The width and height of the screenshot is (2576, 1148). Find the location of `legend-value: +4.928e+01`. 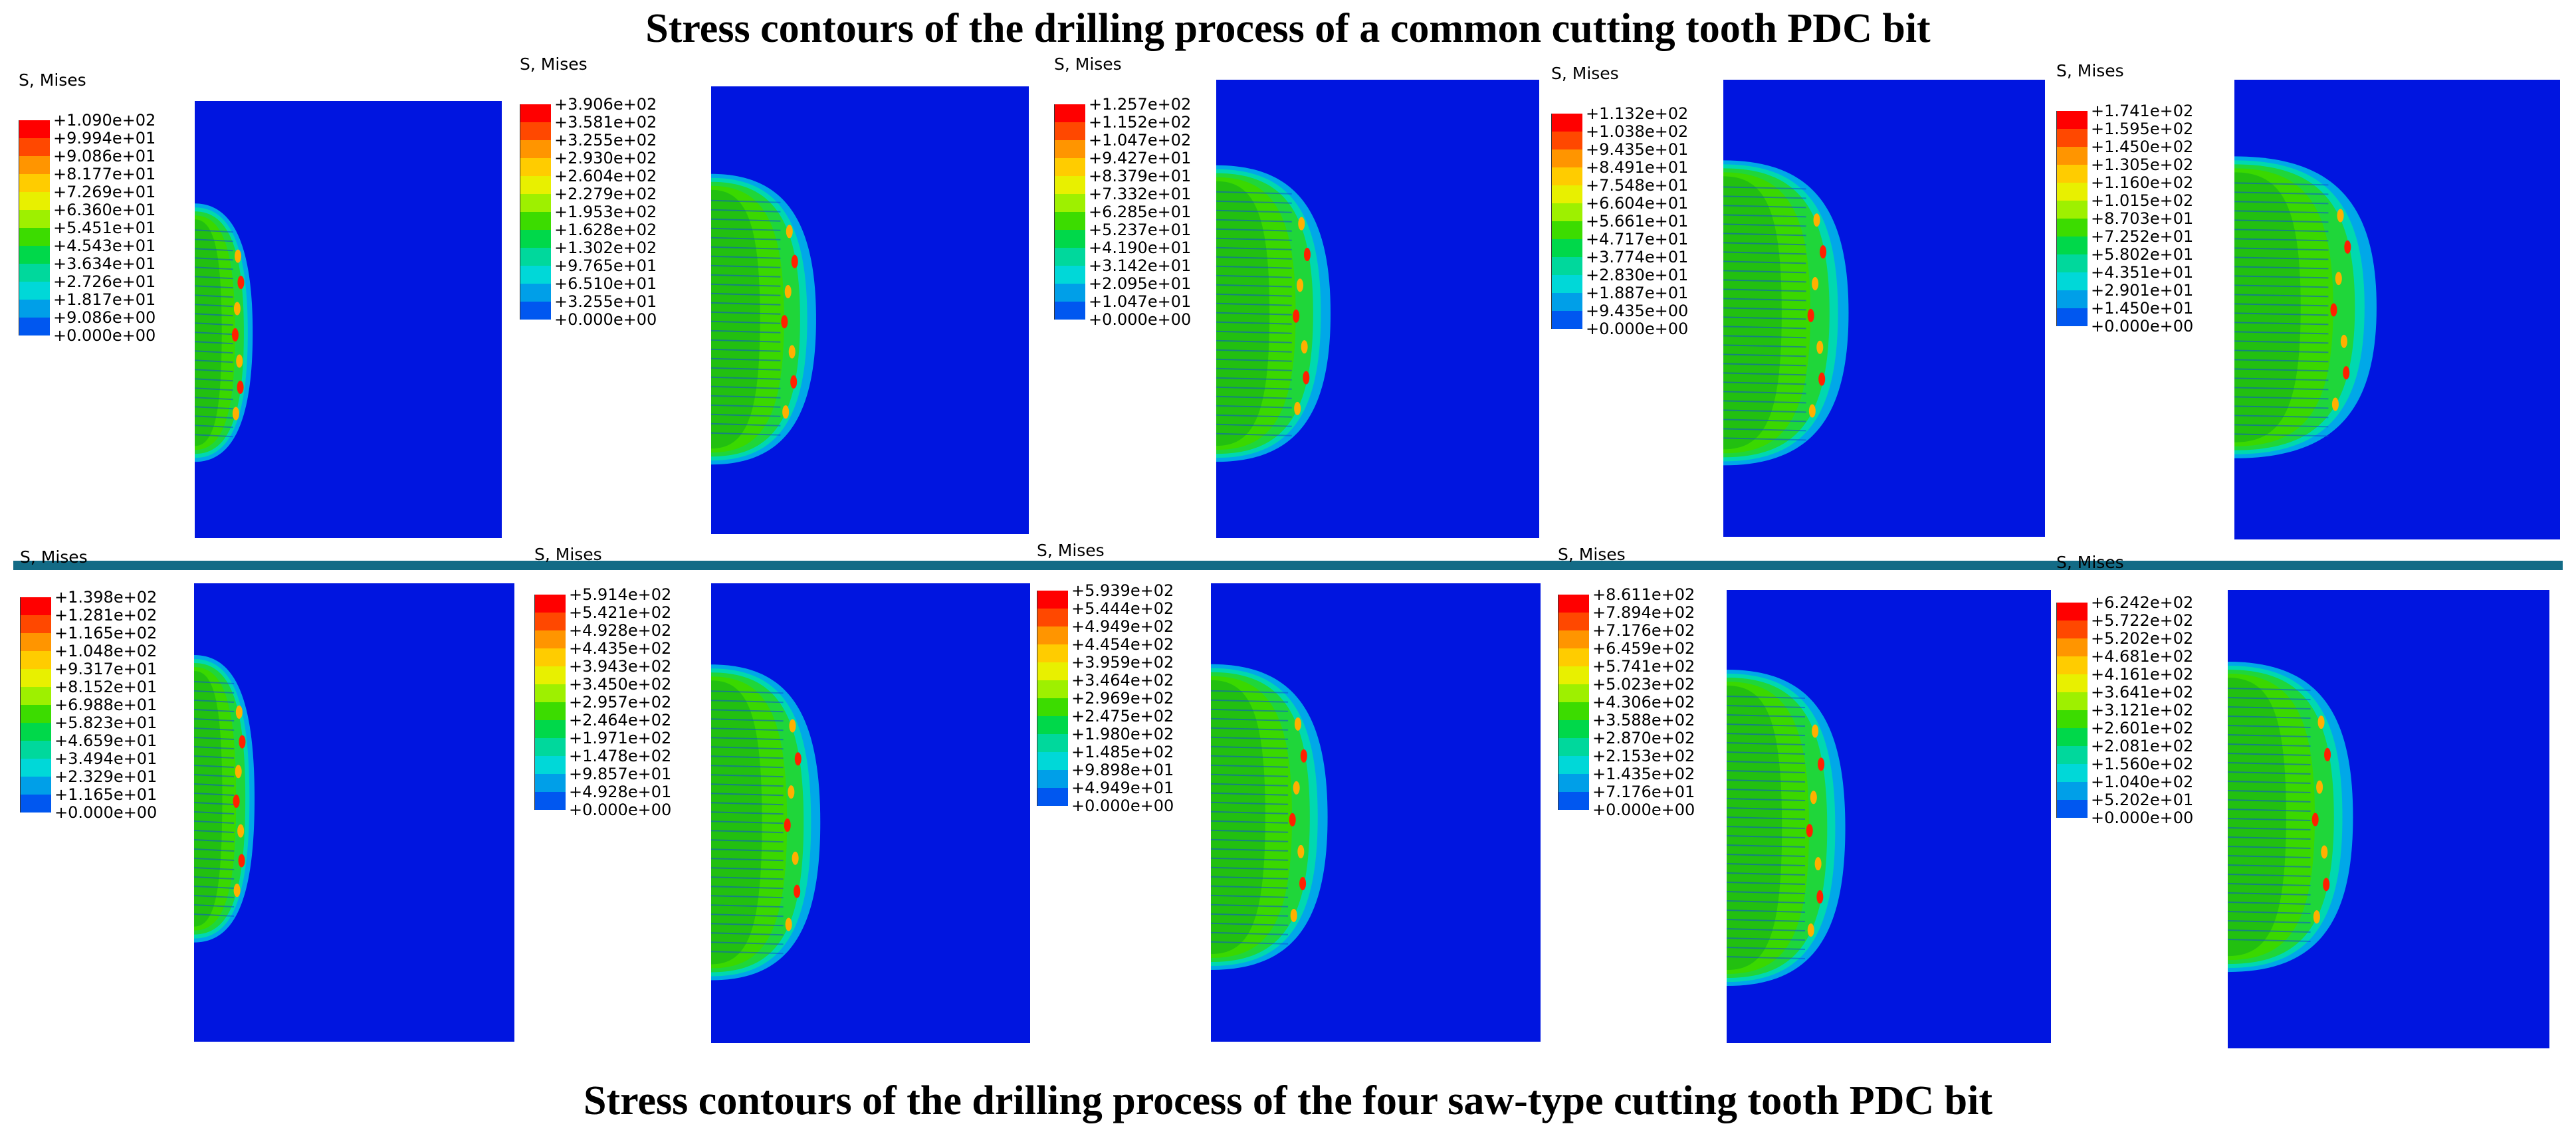

legend-value: +4.928e+01 is located at coordinates (620, 792).